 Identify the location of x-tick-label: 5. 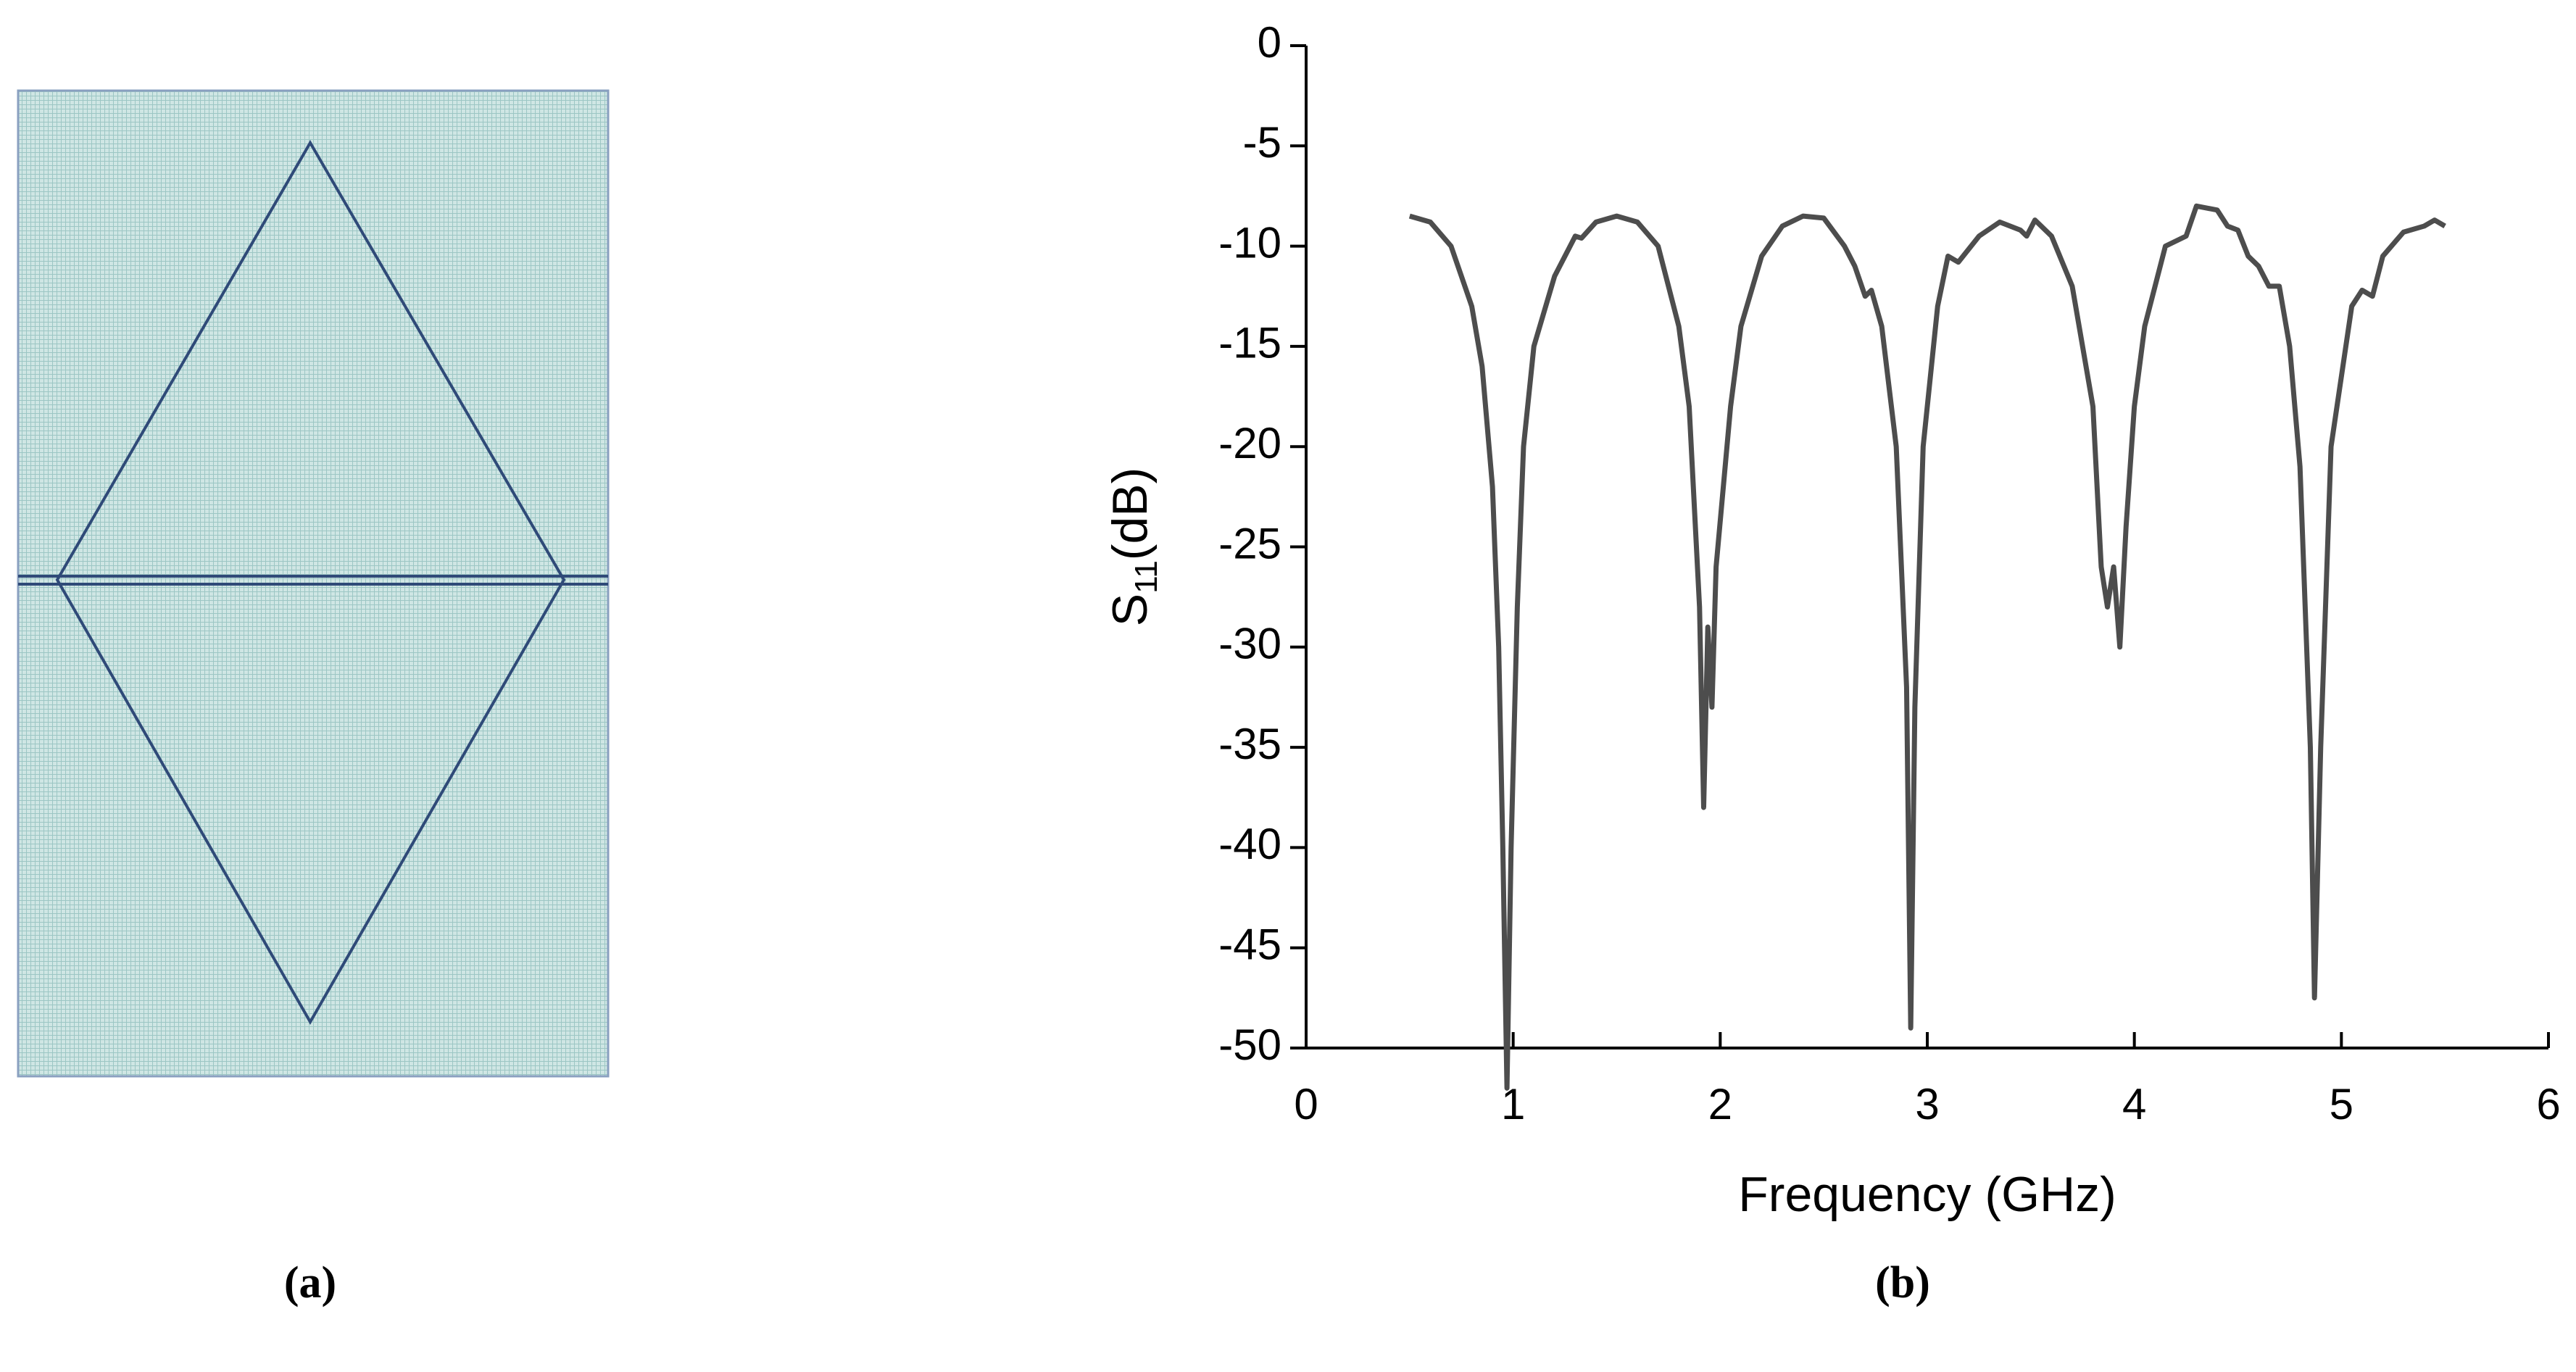
(2341, 1104).